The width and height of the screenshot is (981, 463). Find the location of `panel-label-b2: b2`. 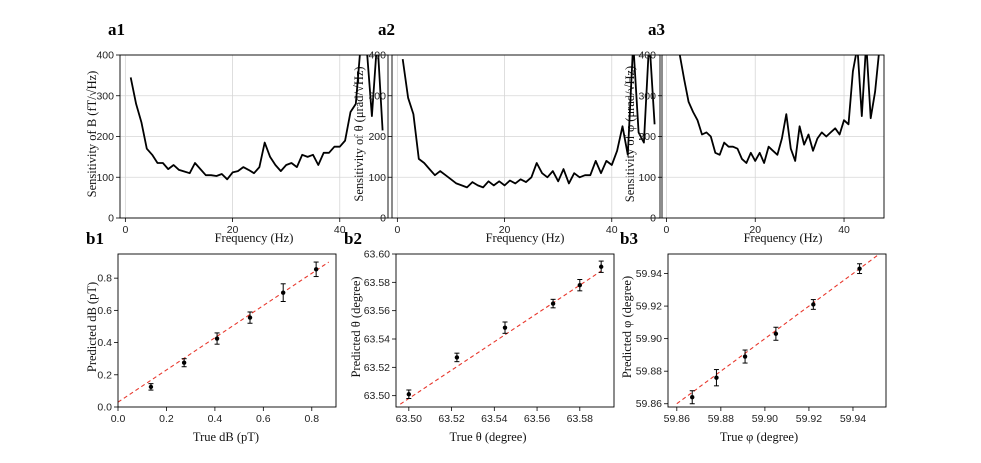

panel-label-b2: b2 is located at coordinates (353, 238).